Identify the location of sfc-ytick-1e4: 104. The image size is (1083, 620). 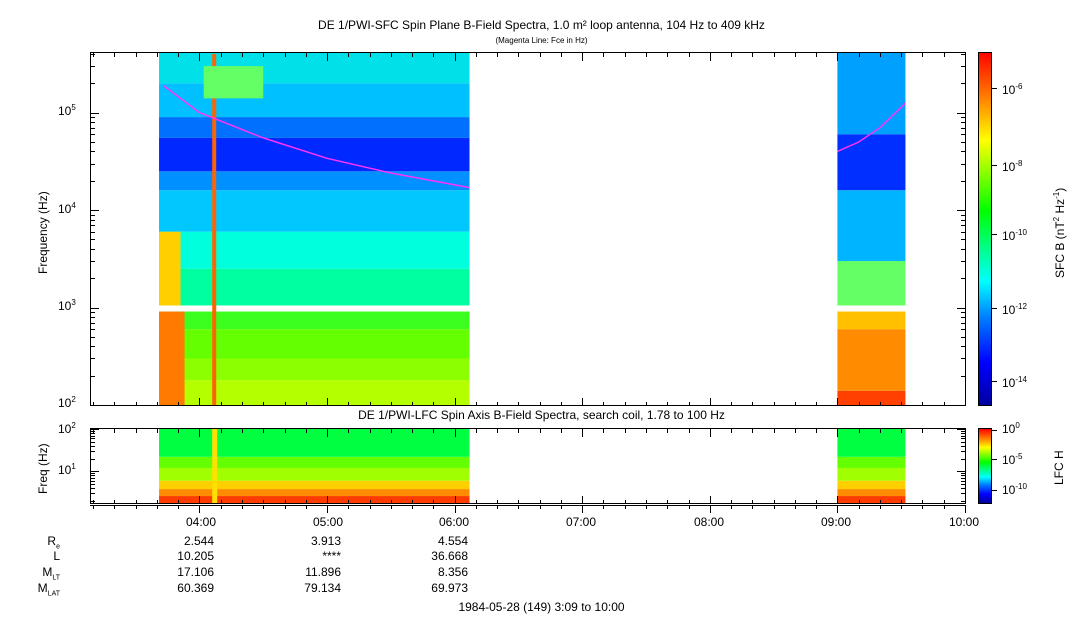
(67, 208).